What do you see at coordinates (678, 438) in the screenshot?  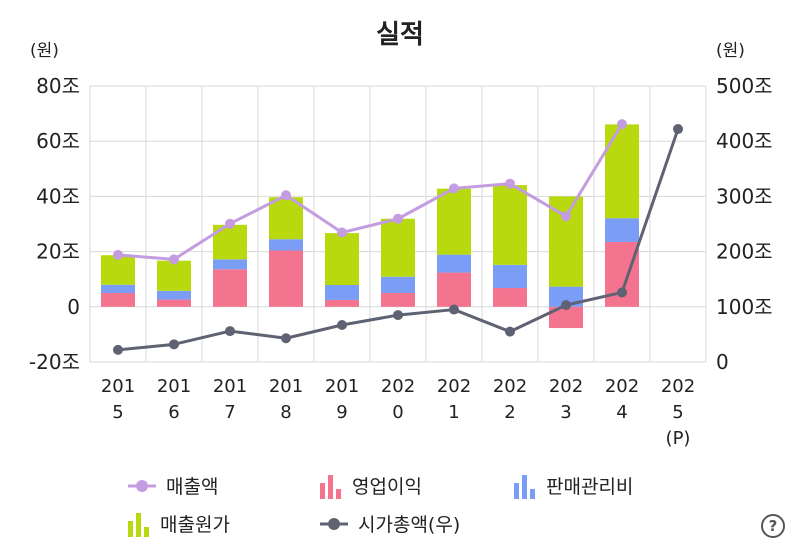 I see `x-axis-tick-label: (P)` at bounding box center [678, 438].